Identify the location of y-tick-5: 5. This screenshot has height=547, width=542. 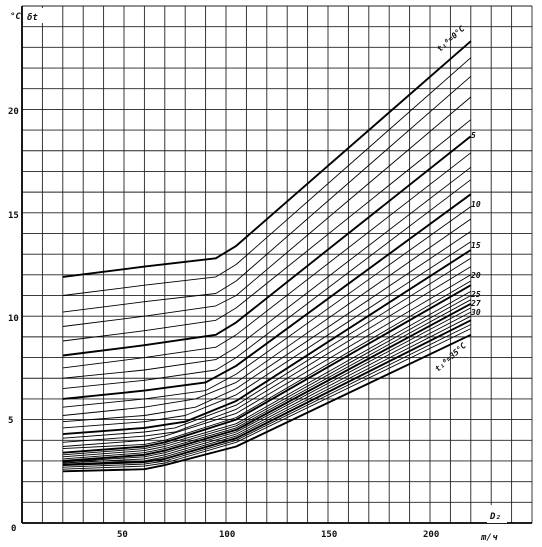
(10, 421).